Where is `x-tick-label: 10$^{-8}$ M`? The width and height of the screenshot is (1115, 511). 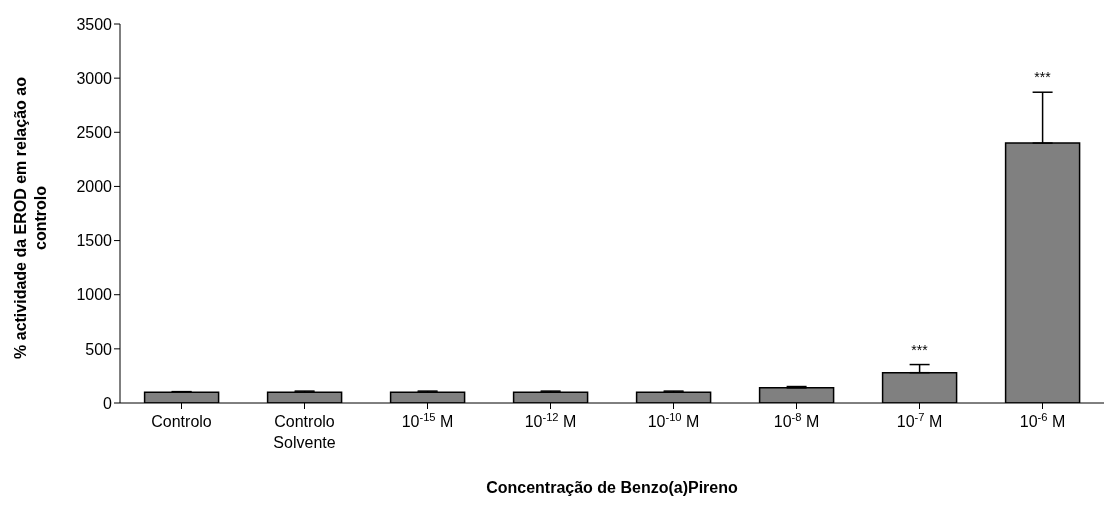 x-tick-label: 10$^{-8}$ M is located at coordinates (796, 420).